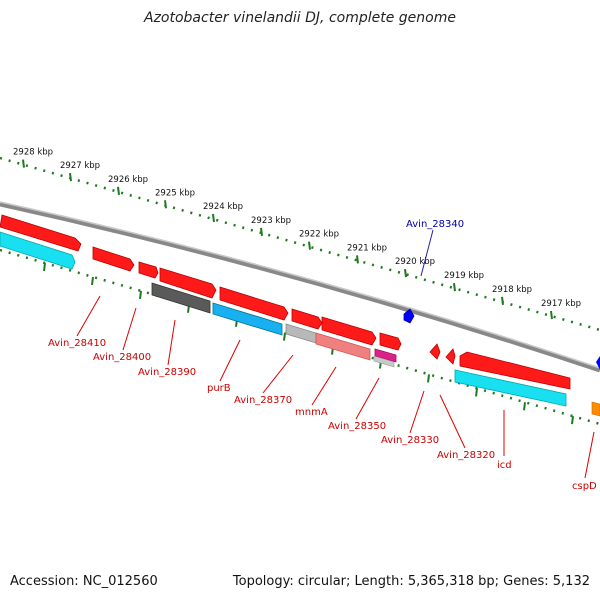  What do you see at coordinates (223, 207) in the screenshot?
I see `ruler-kbp-label: 2924 kbp` at bounding box center [223, 207].